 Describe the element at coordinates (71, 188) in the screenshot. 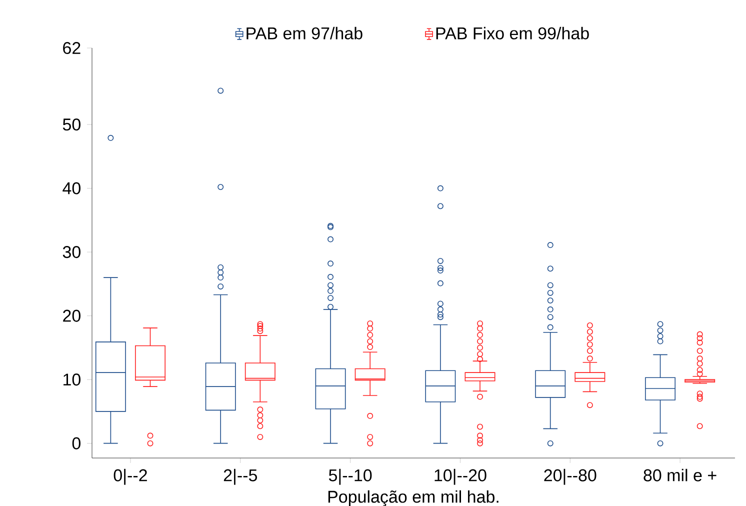

I see `y-tick-label: 40` at that location.